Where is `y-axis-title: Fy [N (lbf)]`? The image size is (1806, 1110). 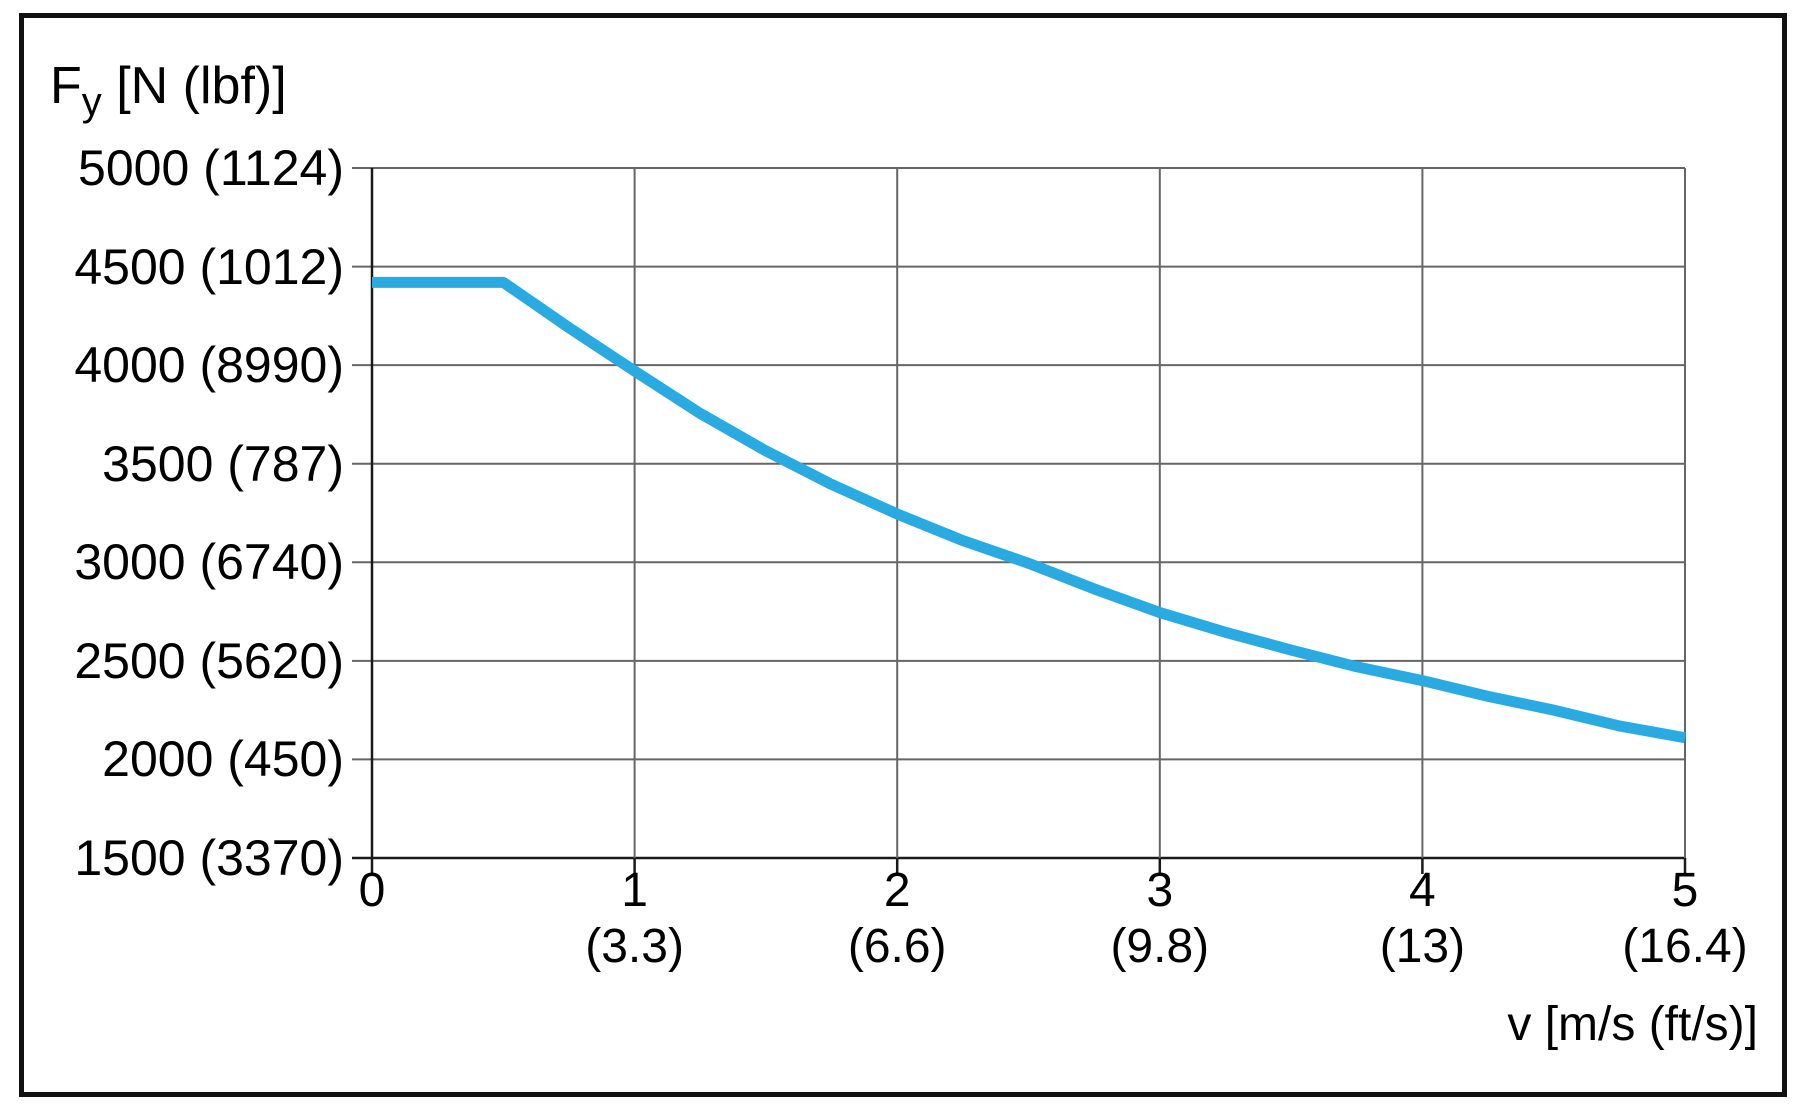
y-axis-title: Fy [N (lbf)] is located at coordinates (168, 89).